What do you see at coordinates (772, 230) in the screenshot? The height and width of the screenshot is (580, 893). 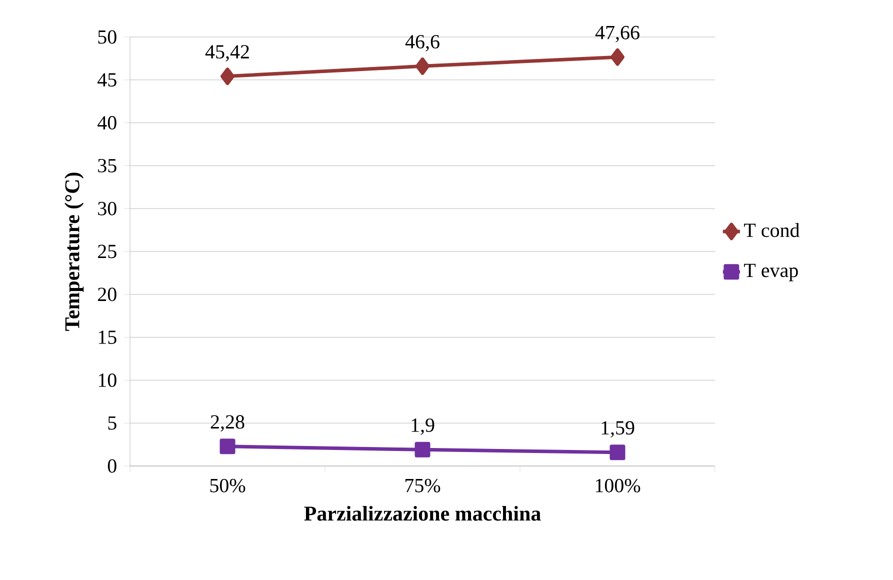 I see `legend-label: T cond` at bounding box center [772, 230].